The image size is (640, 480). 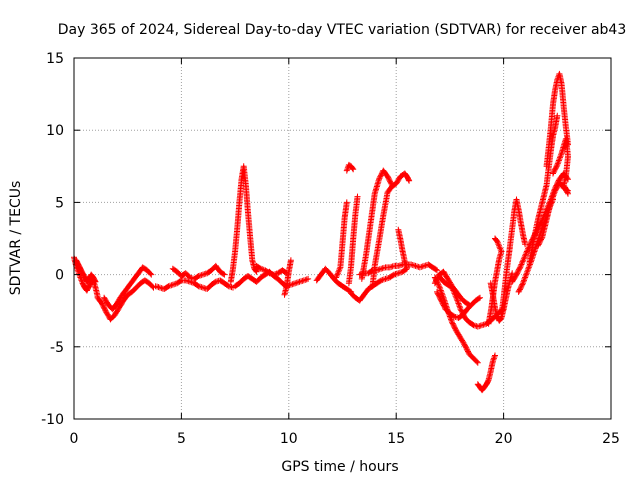 What do you see at coordinates (289, 439) in the screenshot?
I see `x-tick-label: 10` at bounding box center [289, 439].